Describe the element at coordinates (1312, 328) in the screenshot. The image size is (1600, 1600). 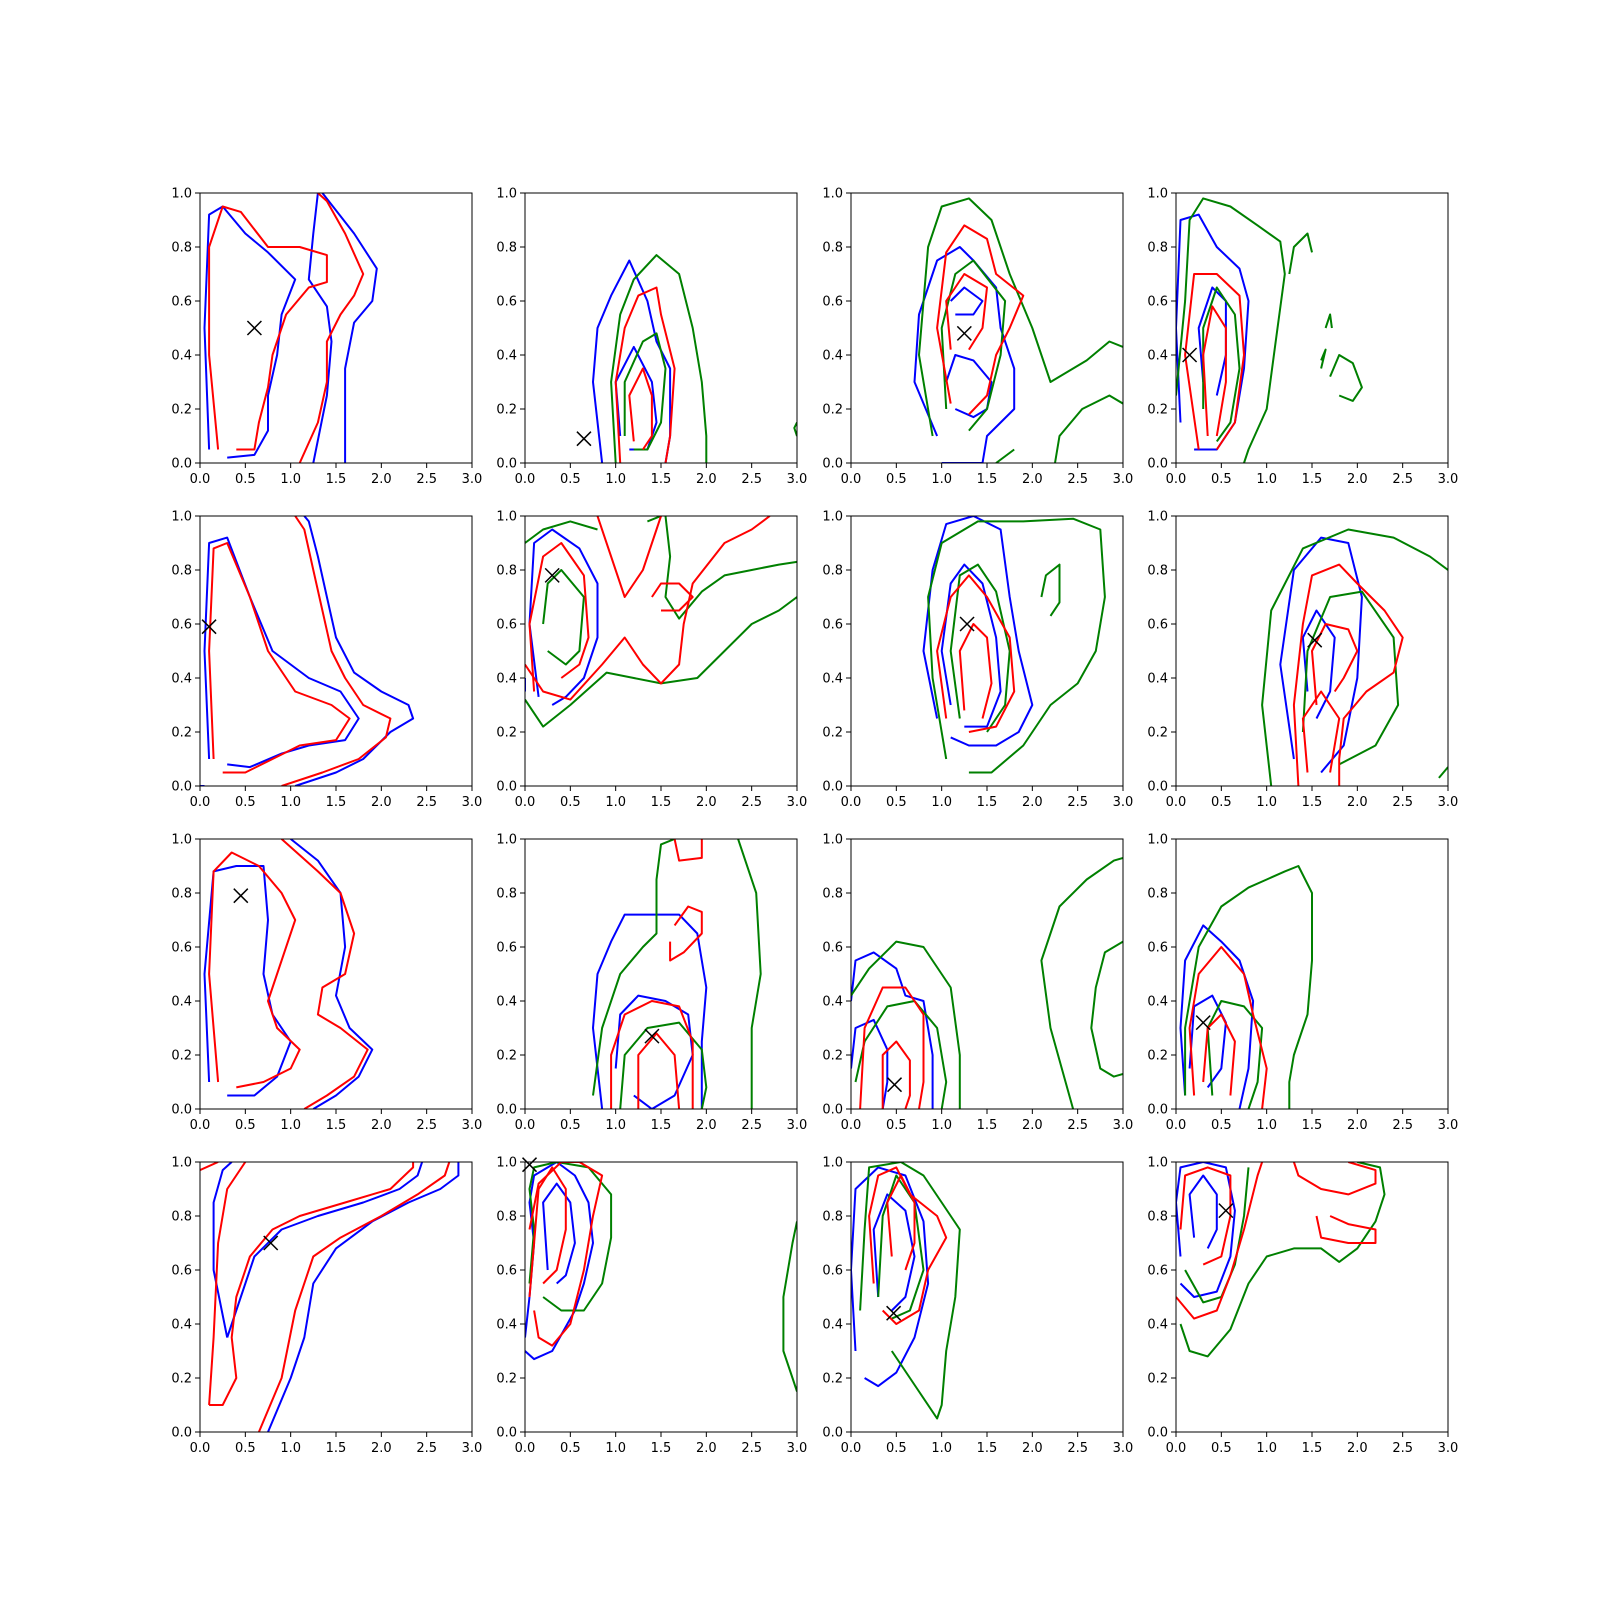
I see `axes-frame` at that location.